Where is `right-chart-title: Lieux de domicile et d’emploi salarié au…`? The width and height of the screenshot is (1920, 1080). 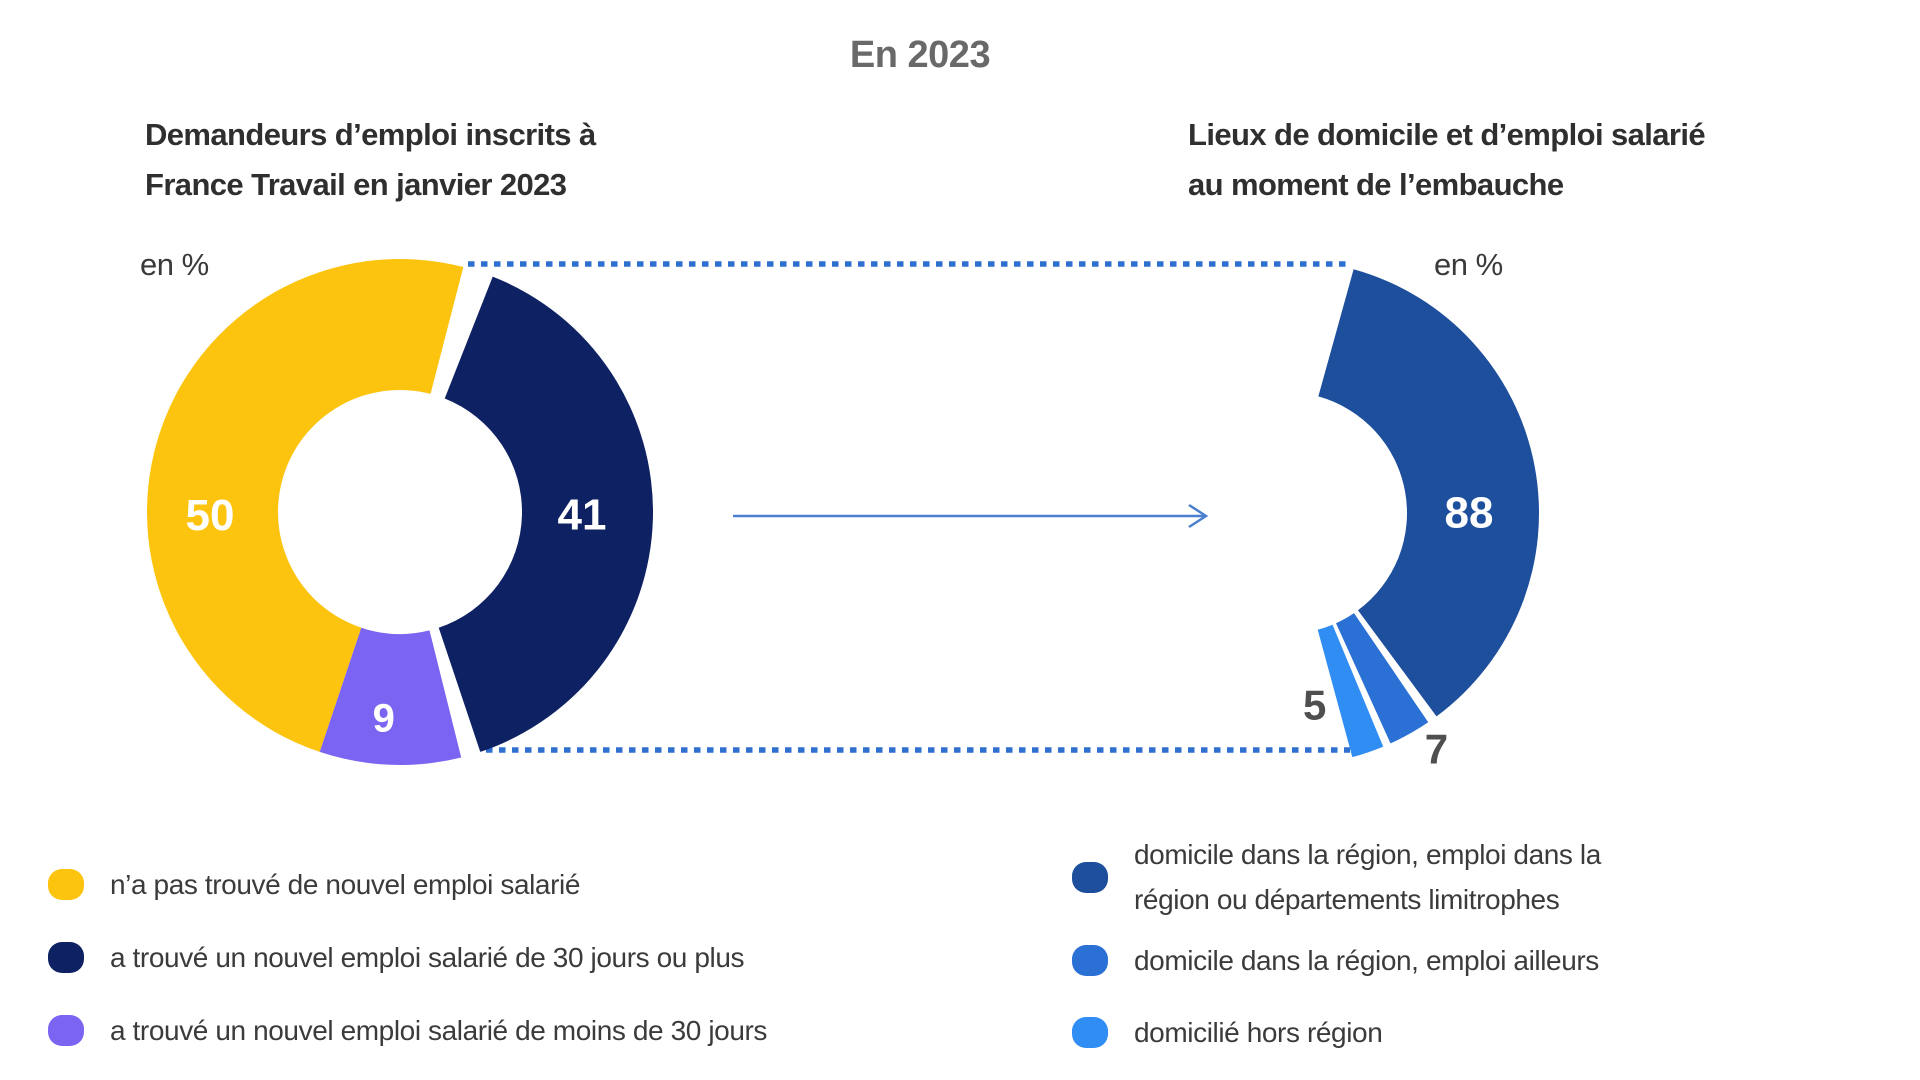
right-chart-title: Lieux de domicile et d’emploi salarié au… is located at coordinates (1508, 160).